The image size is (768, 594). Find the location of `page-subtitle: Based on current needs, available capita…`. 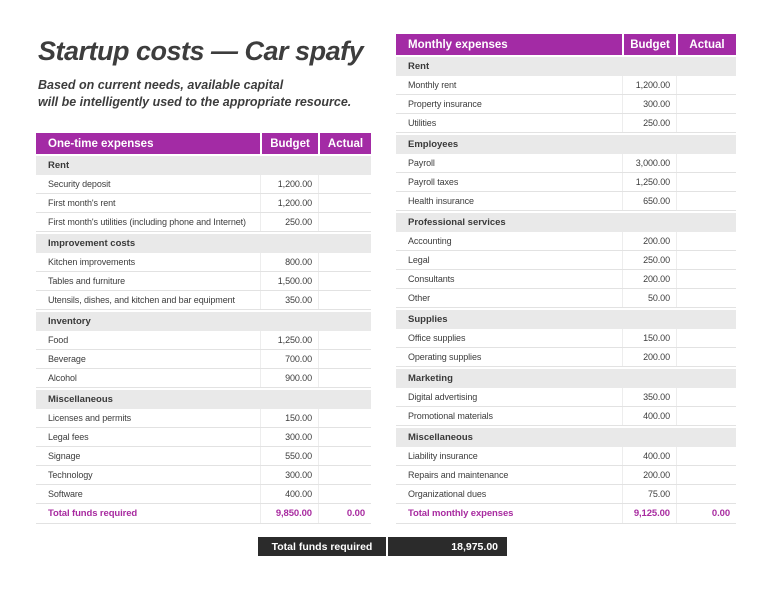

page-subtitle: Based on current needs, available capita… is located at coordinates (213, 94).